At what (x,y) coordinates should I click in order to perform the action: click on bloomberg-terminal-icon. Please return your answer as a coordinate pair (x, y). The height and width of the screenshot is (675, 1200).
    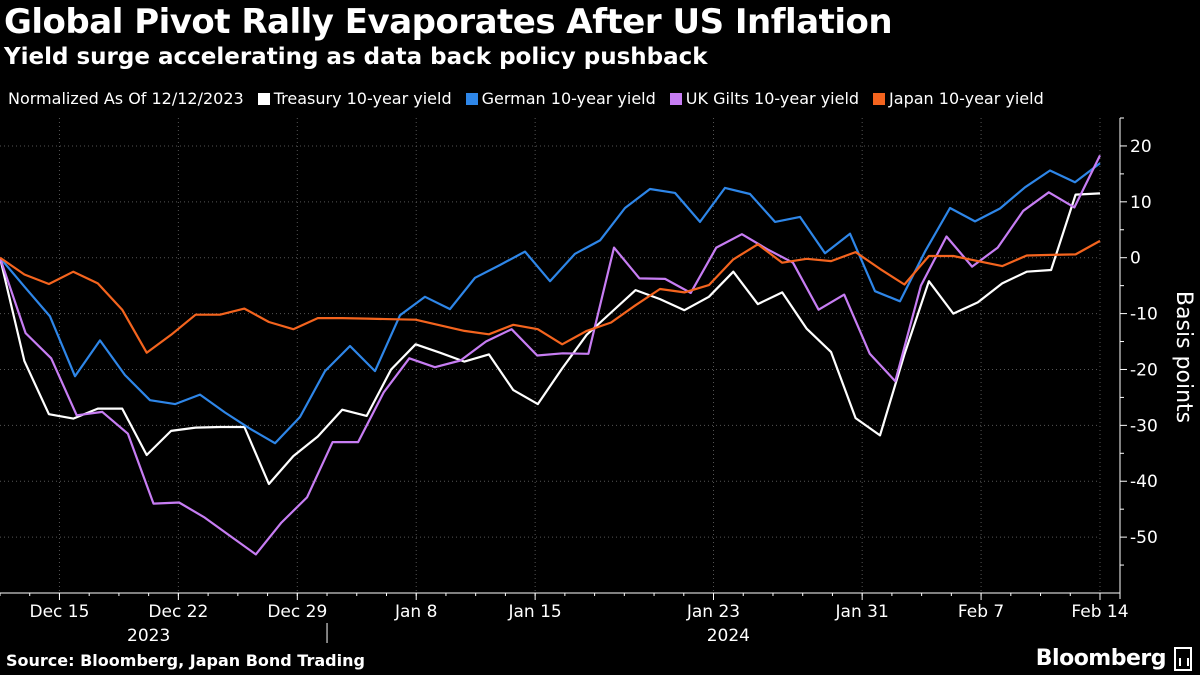
    Looking at the image, I should click on (1183, 658).